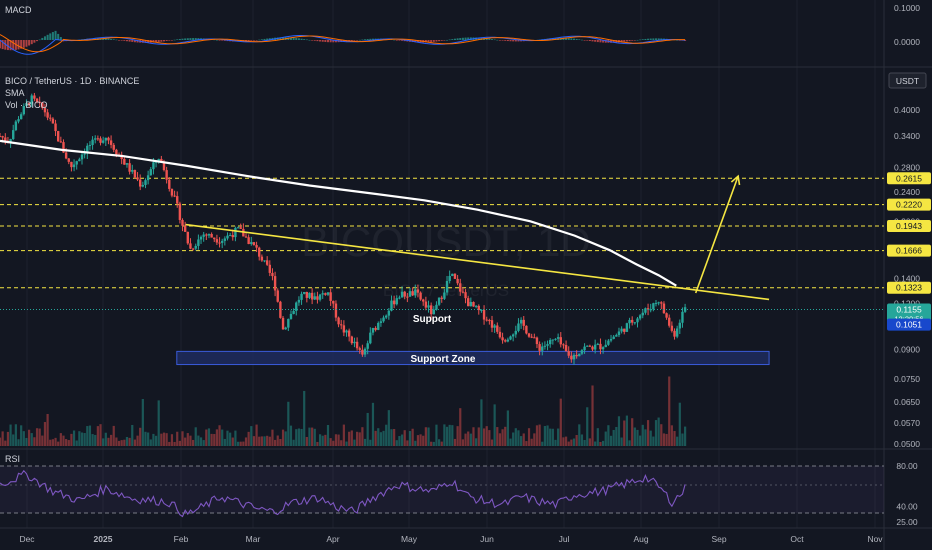 The height and width of the screenshot is (550, 932). I want to click on descending-trendline, so click(477, 262).